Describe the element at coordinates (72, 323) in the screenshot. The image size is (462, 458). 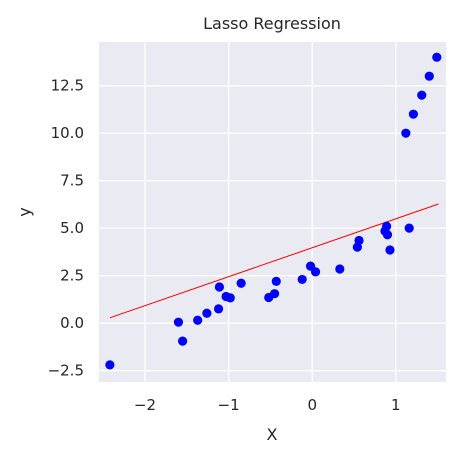
I see `y-tick-label: 0.0` at that location.